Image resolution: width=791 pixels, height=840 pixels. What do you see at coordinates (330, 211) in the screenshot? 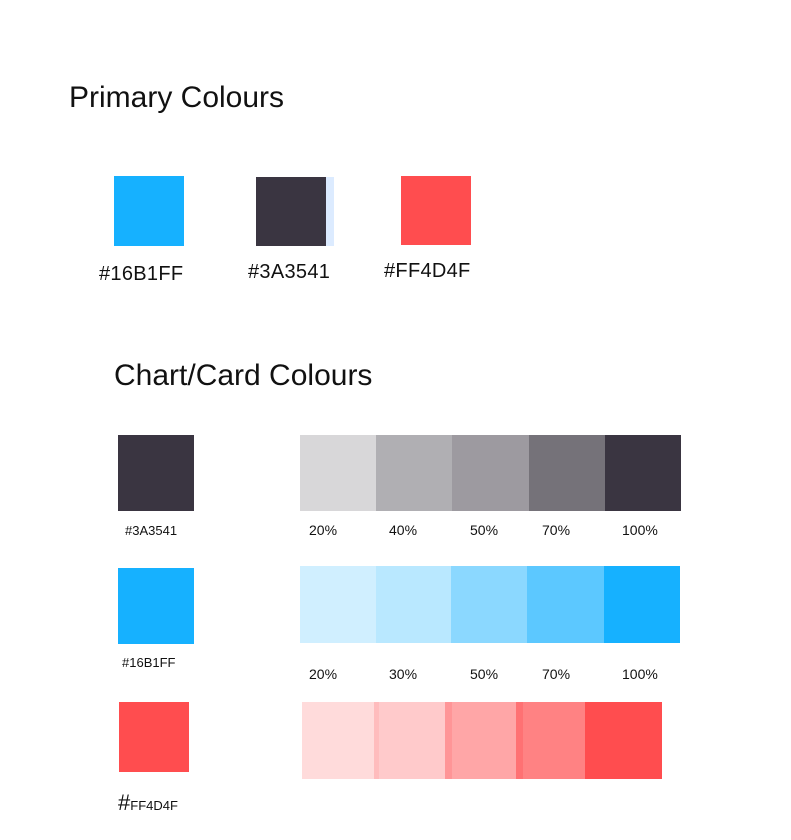
I see `swatch-edge-highlight` at bounding box center [330, 211].